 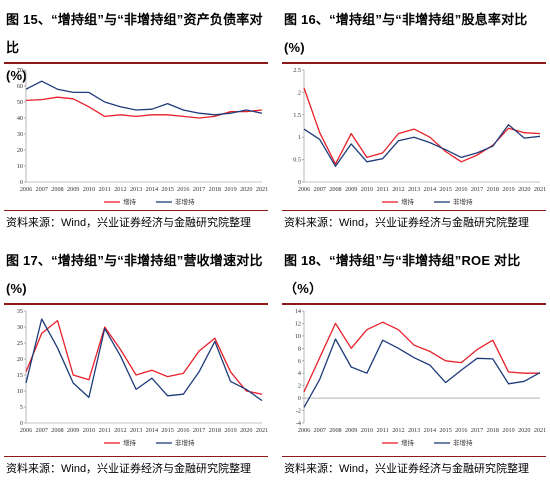 I want to click on y-tick-label: 6, so click(x=299, y=361).